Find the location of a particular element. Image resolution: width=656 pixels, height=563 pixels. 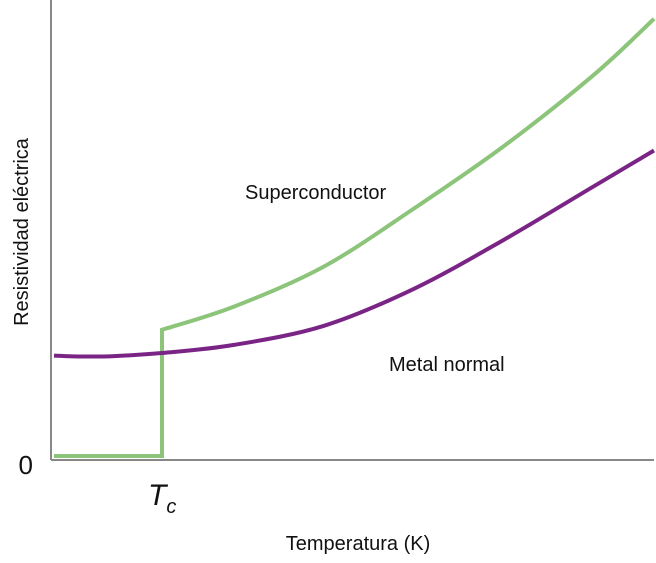

y-axis-title: Resistividad eléctrica is located at coordinates (22, 231).